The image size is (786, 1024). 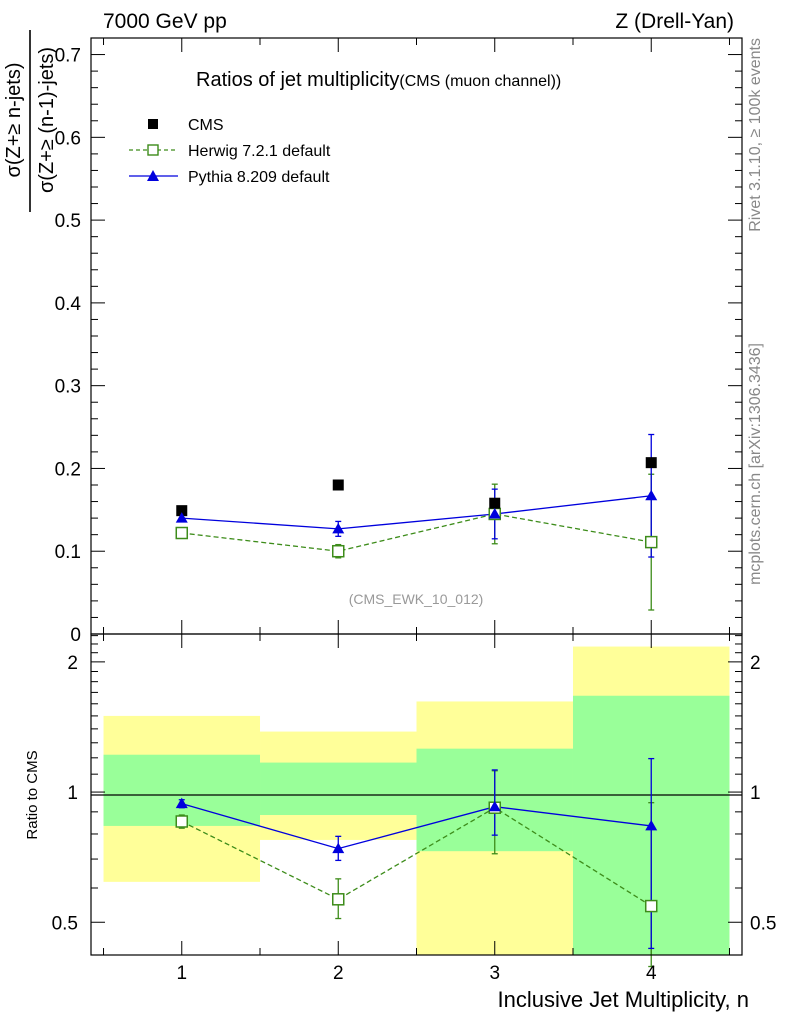 What do you see at coordinates (75, 635) in the screenshot?
I see `main-y-tick-label-zero: 0` at bounding box center [75, 635].